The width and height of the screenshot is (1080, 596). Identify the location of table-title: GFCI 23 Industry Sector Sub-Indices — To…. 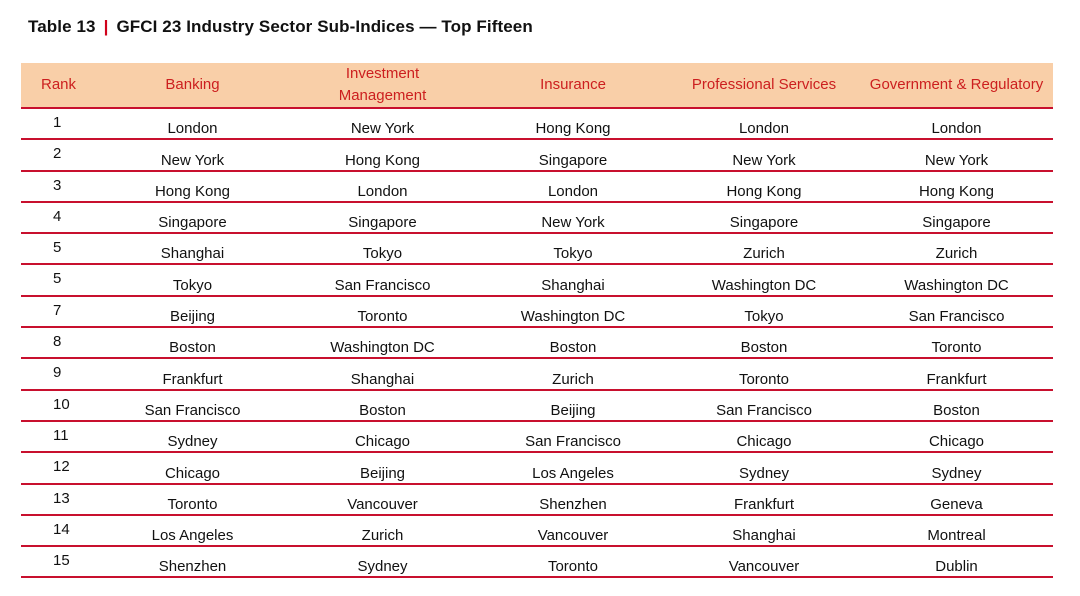
(324, 26).